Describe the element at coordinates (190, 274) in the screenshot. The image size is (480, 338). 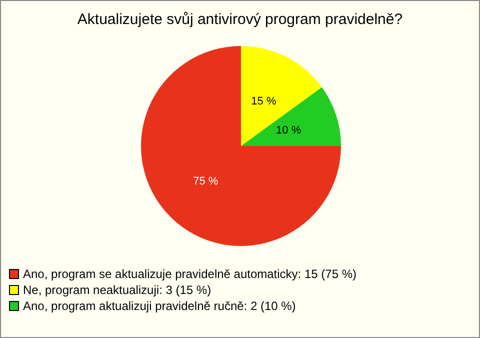
I see `legend-label: Ano, program se aktualizuje pravidelně automaticky: 15 (75 %)` at that location.